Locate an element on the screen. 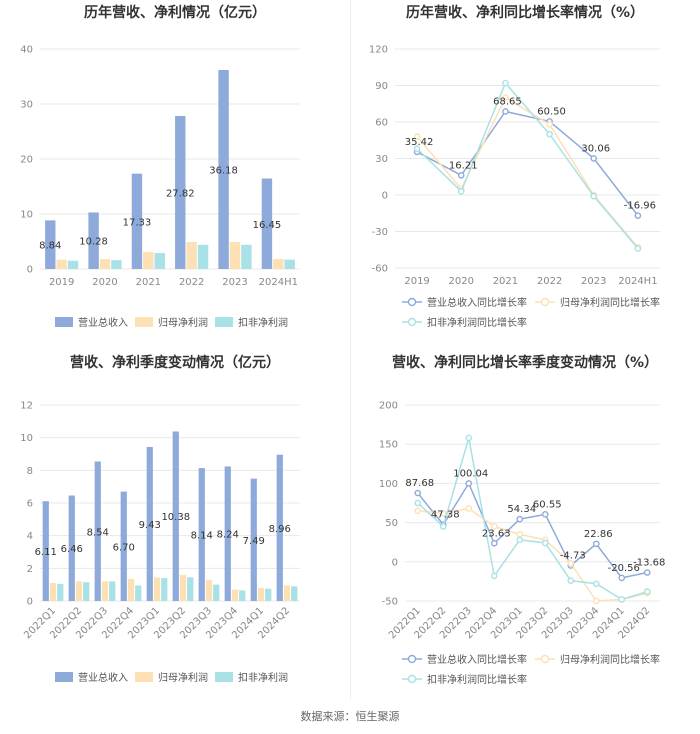  data-label: 35.42 is located at coordinates (419, 142).